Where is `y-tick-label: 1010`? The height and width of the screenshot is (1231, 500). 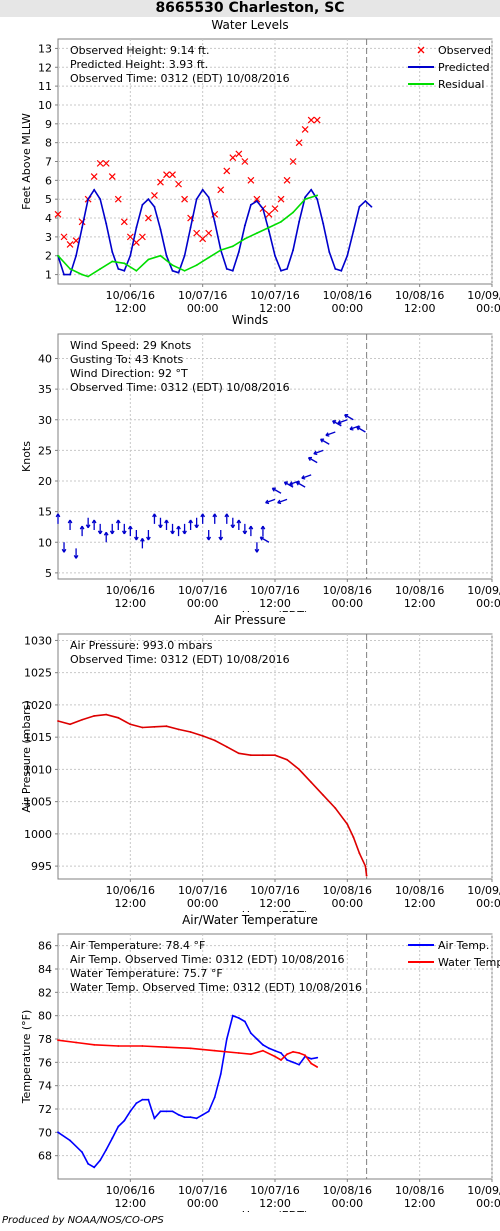
y-tick-label: 1010 is located at coordinates (38, 769).